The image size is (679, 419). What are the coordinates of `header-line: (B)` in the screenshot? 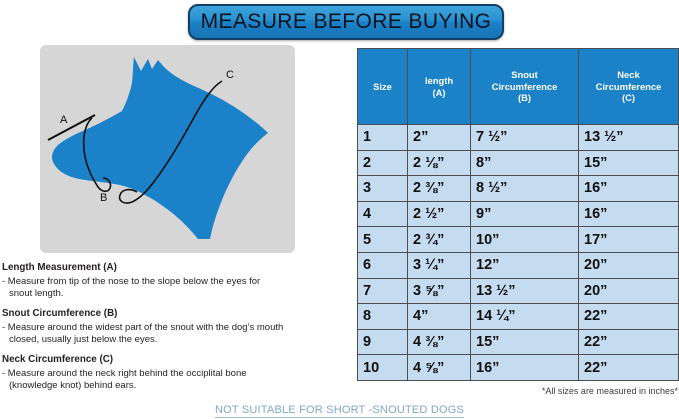 It's located at (524, 98).